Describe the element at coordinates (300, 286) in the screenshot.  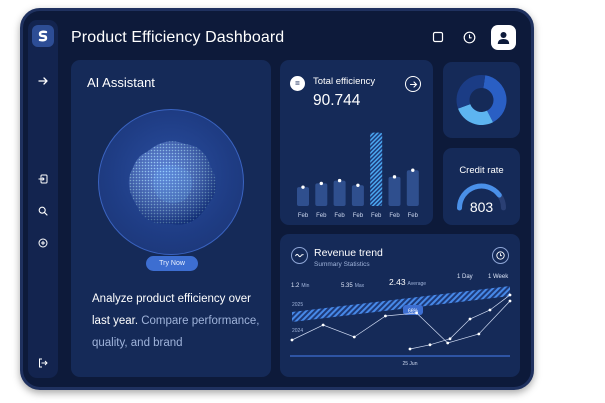
I see `stat-min: 1.2 Min` at that location.